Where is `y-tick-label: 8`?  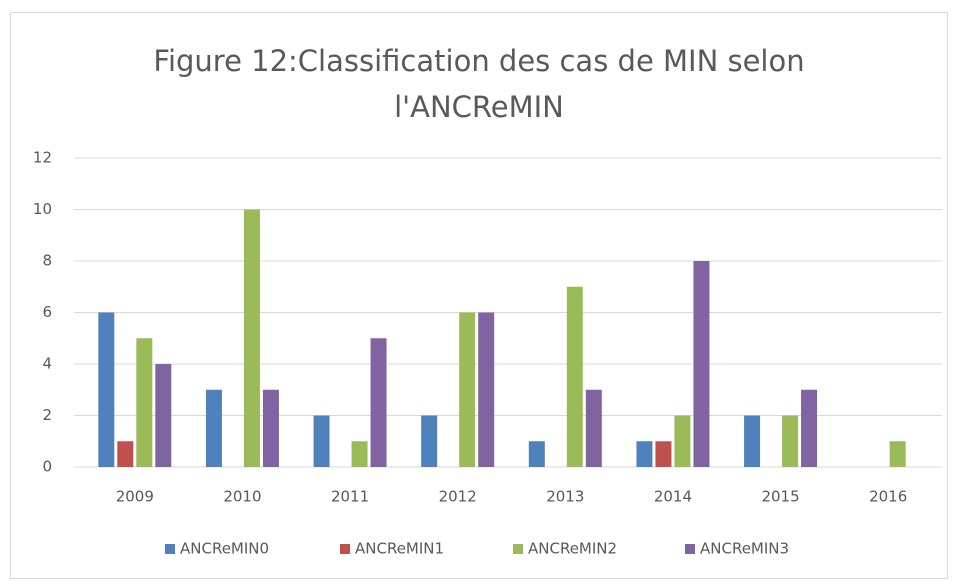
y-tick-label: 8 is located at coordinates (47, 261).